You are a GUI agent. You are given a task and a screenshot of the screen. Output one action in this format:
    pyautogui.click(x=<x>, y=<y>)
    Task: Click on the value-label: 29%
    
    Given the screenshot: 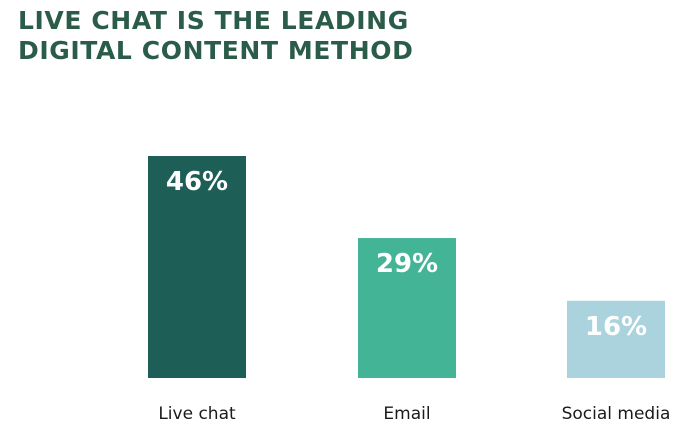 What is the action you would take?
    pyautogui.click(x=407, y=264)
    